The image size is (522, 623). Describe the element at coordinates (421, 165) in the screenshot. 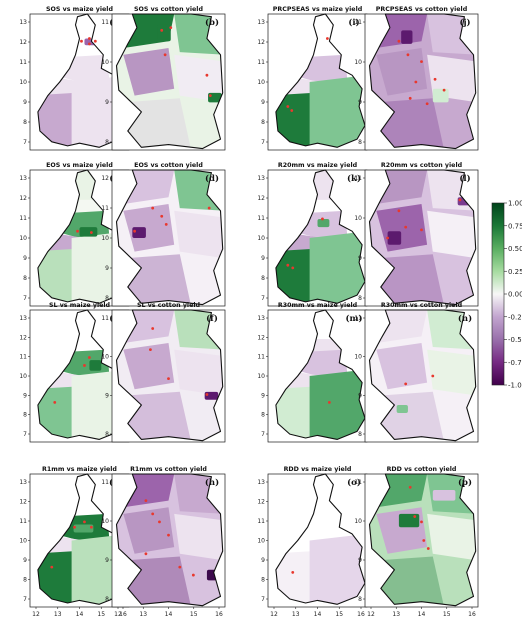

I see `panel-title: R20mm vs cotton yield` at that location.